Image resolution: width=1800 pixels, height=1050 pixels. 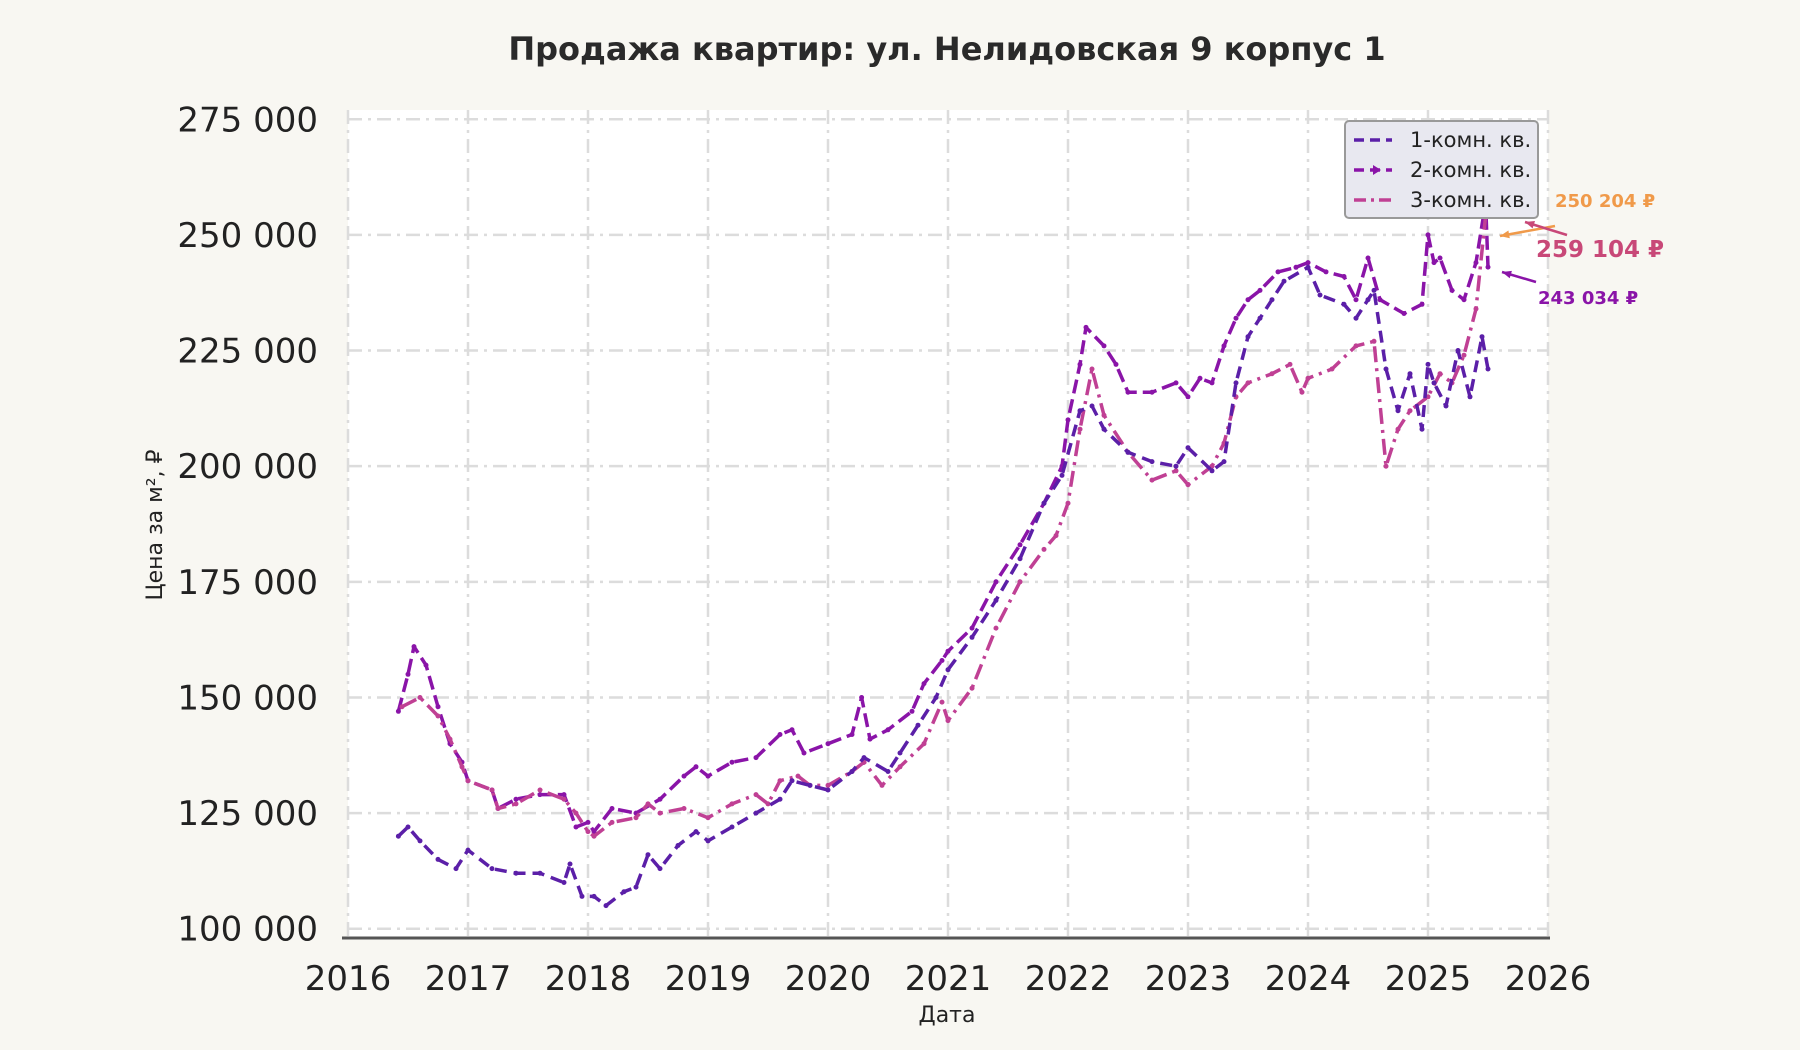 I want to click on legend-box, so click(x=1441, y=169).